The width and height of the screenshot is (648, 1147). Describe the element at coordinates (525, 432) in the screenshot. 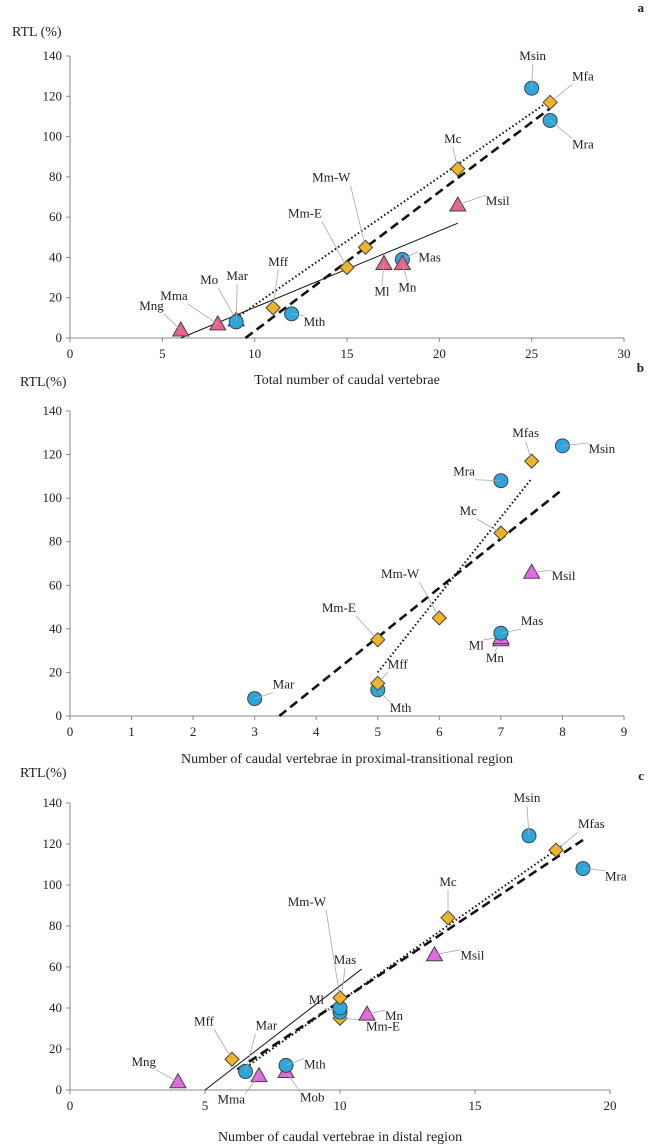

I see `point-label: Mfas` at that location.